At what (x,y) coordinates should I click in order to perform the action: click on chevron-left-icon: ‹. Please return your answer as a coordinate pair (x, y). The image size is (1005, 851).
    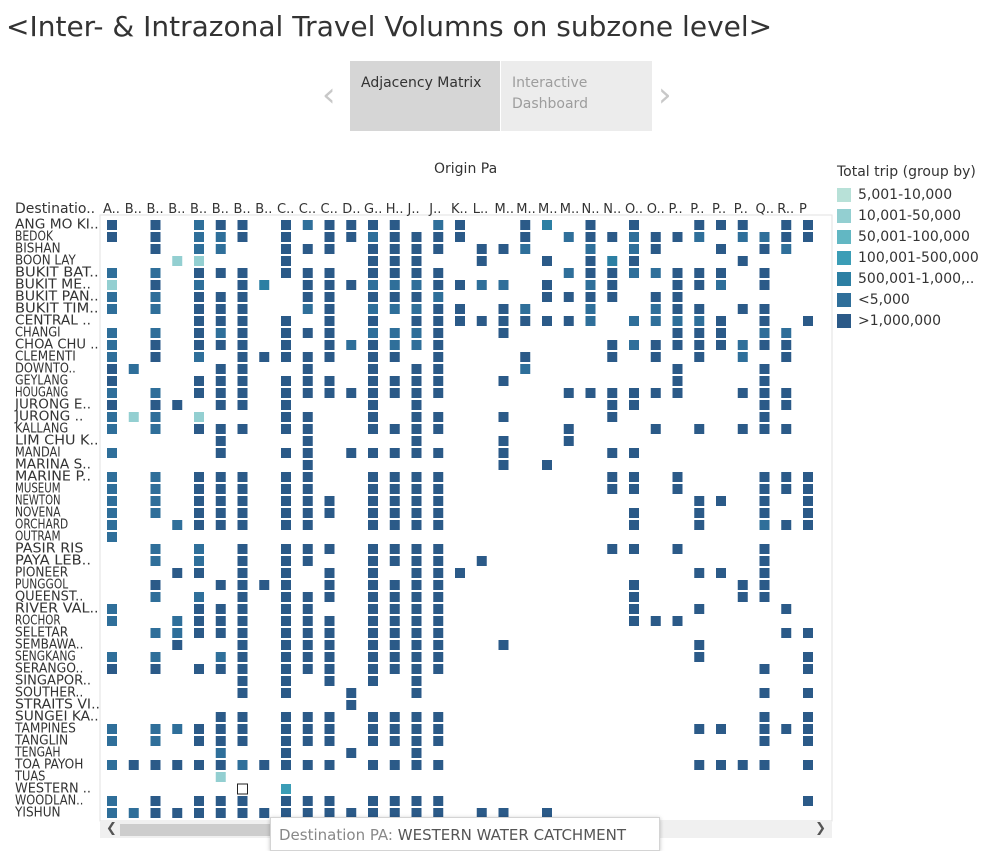
    Looking at the image, I should click on (329, 95).